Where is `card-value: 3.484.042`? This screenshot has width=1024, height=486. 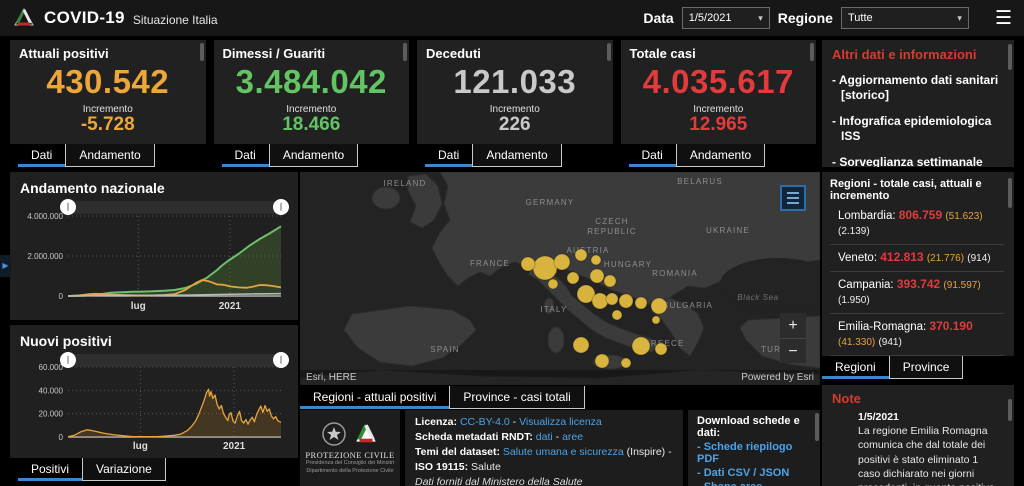 card-value: 3.484.042 is located at coordinates (311, 81).